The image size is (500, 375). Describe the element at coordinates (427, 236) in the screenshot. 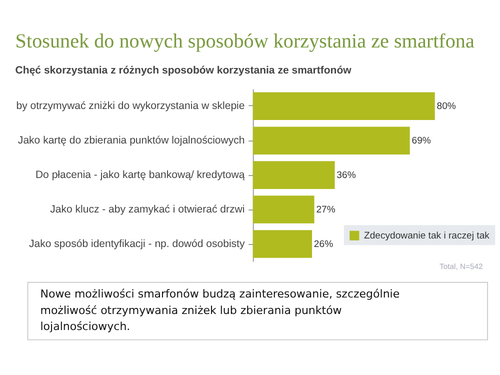

I see `legend-label: Zdecydowanie tak i raczej tak` at that location.